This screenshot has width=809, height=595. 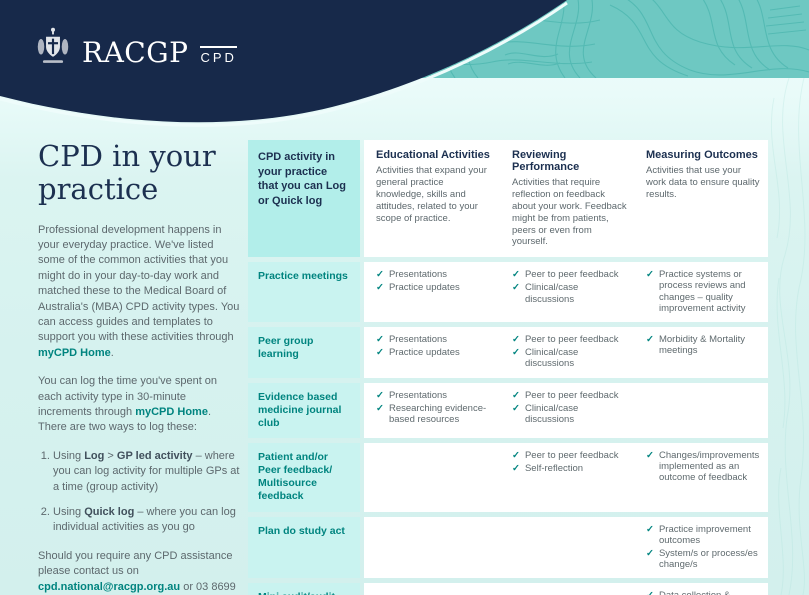 What do you see at coordinates (571, 468) in the screenshot?
I see `checklist-item: ✓ Self-reflection` at bounding box center [571, 468].